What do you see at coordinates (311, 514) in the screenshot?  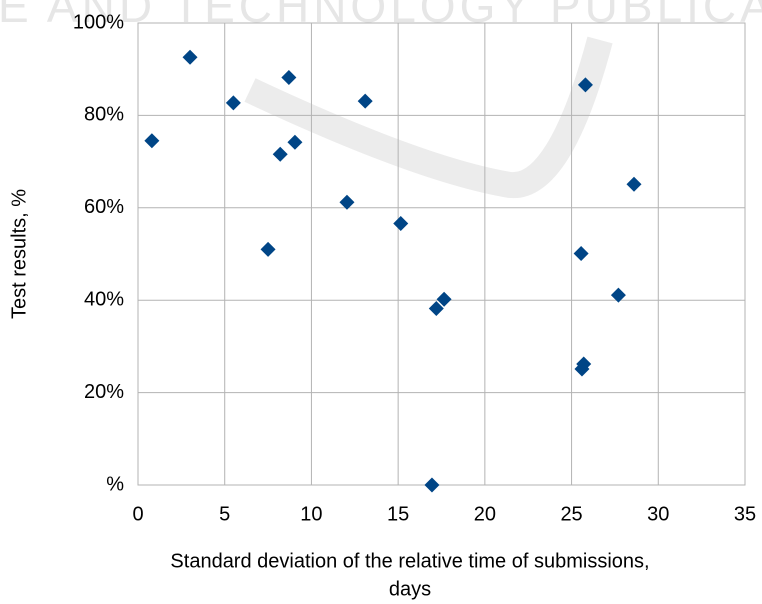 I see `x-tick-label: 10` at bounding box center [311, 514].